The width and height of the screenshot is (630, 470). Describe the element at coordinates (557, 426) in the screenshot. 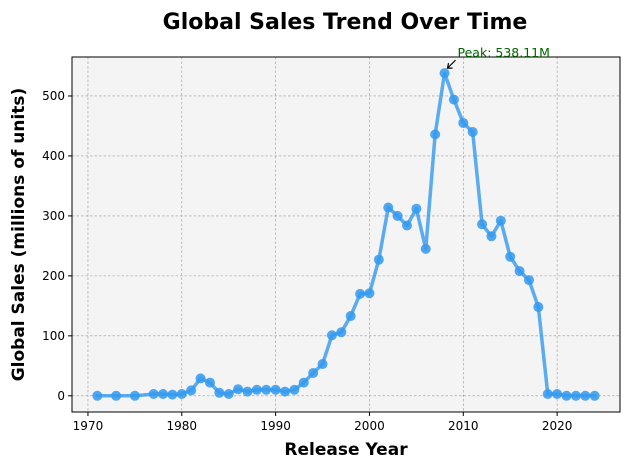

I see `x-tick-label: 2020` at that location.